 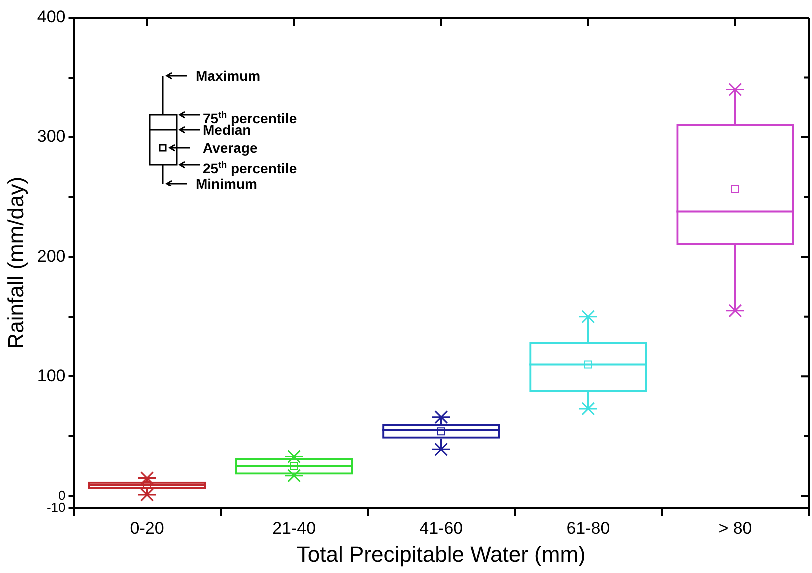 What do you see at coordinates (441, 554) in the screenshot?
I see `x-axis-title: Total Precipitable Water (mm)` at bounding box center [441, 554].